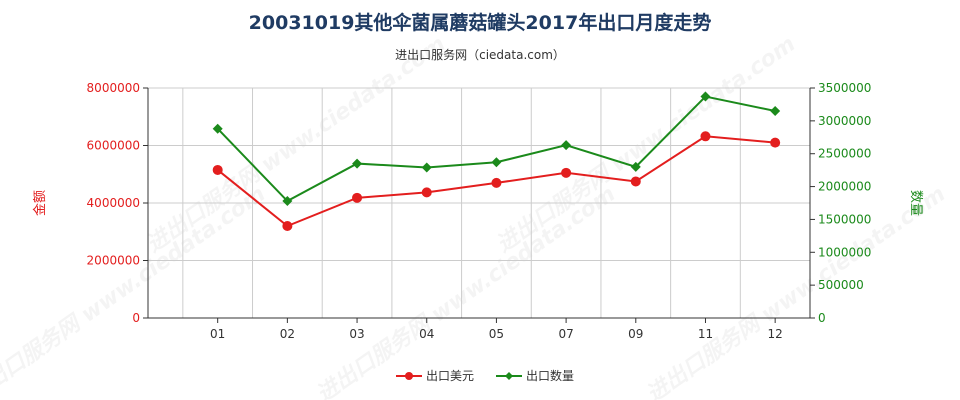 This screenshot has height=400, width=960. Describe the element at coordinates (565, 334) in the screenshot. I see `x-tick-label: 07` at that location.